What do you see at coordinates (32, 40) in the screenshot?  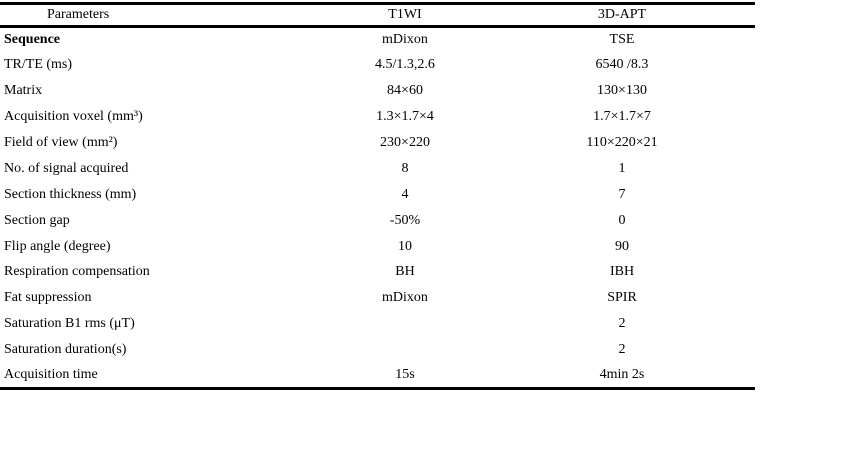 I see `row-parameter-label: Sequence` at bounding box center [32, 40].